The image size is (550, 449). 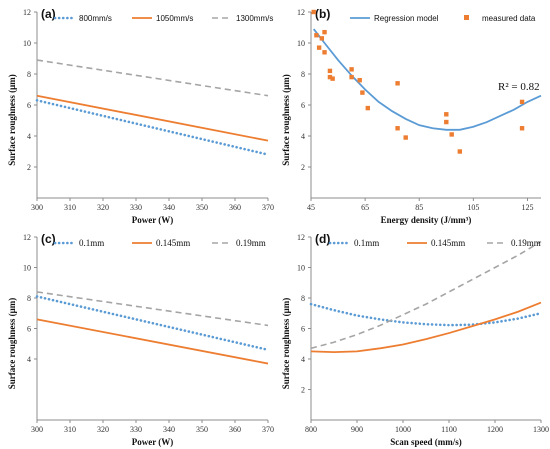 I want to click on x-tick-label: 85, so click(x=419, y=207).